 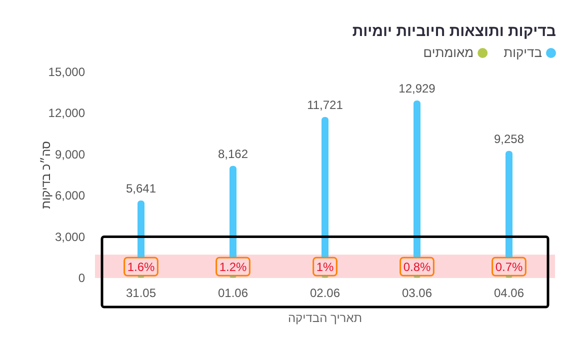 I want to click on y-tick-label: 0, so click(x=82, y=278).